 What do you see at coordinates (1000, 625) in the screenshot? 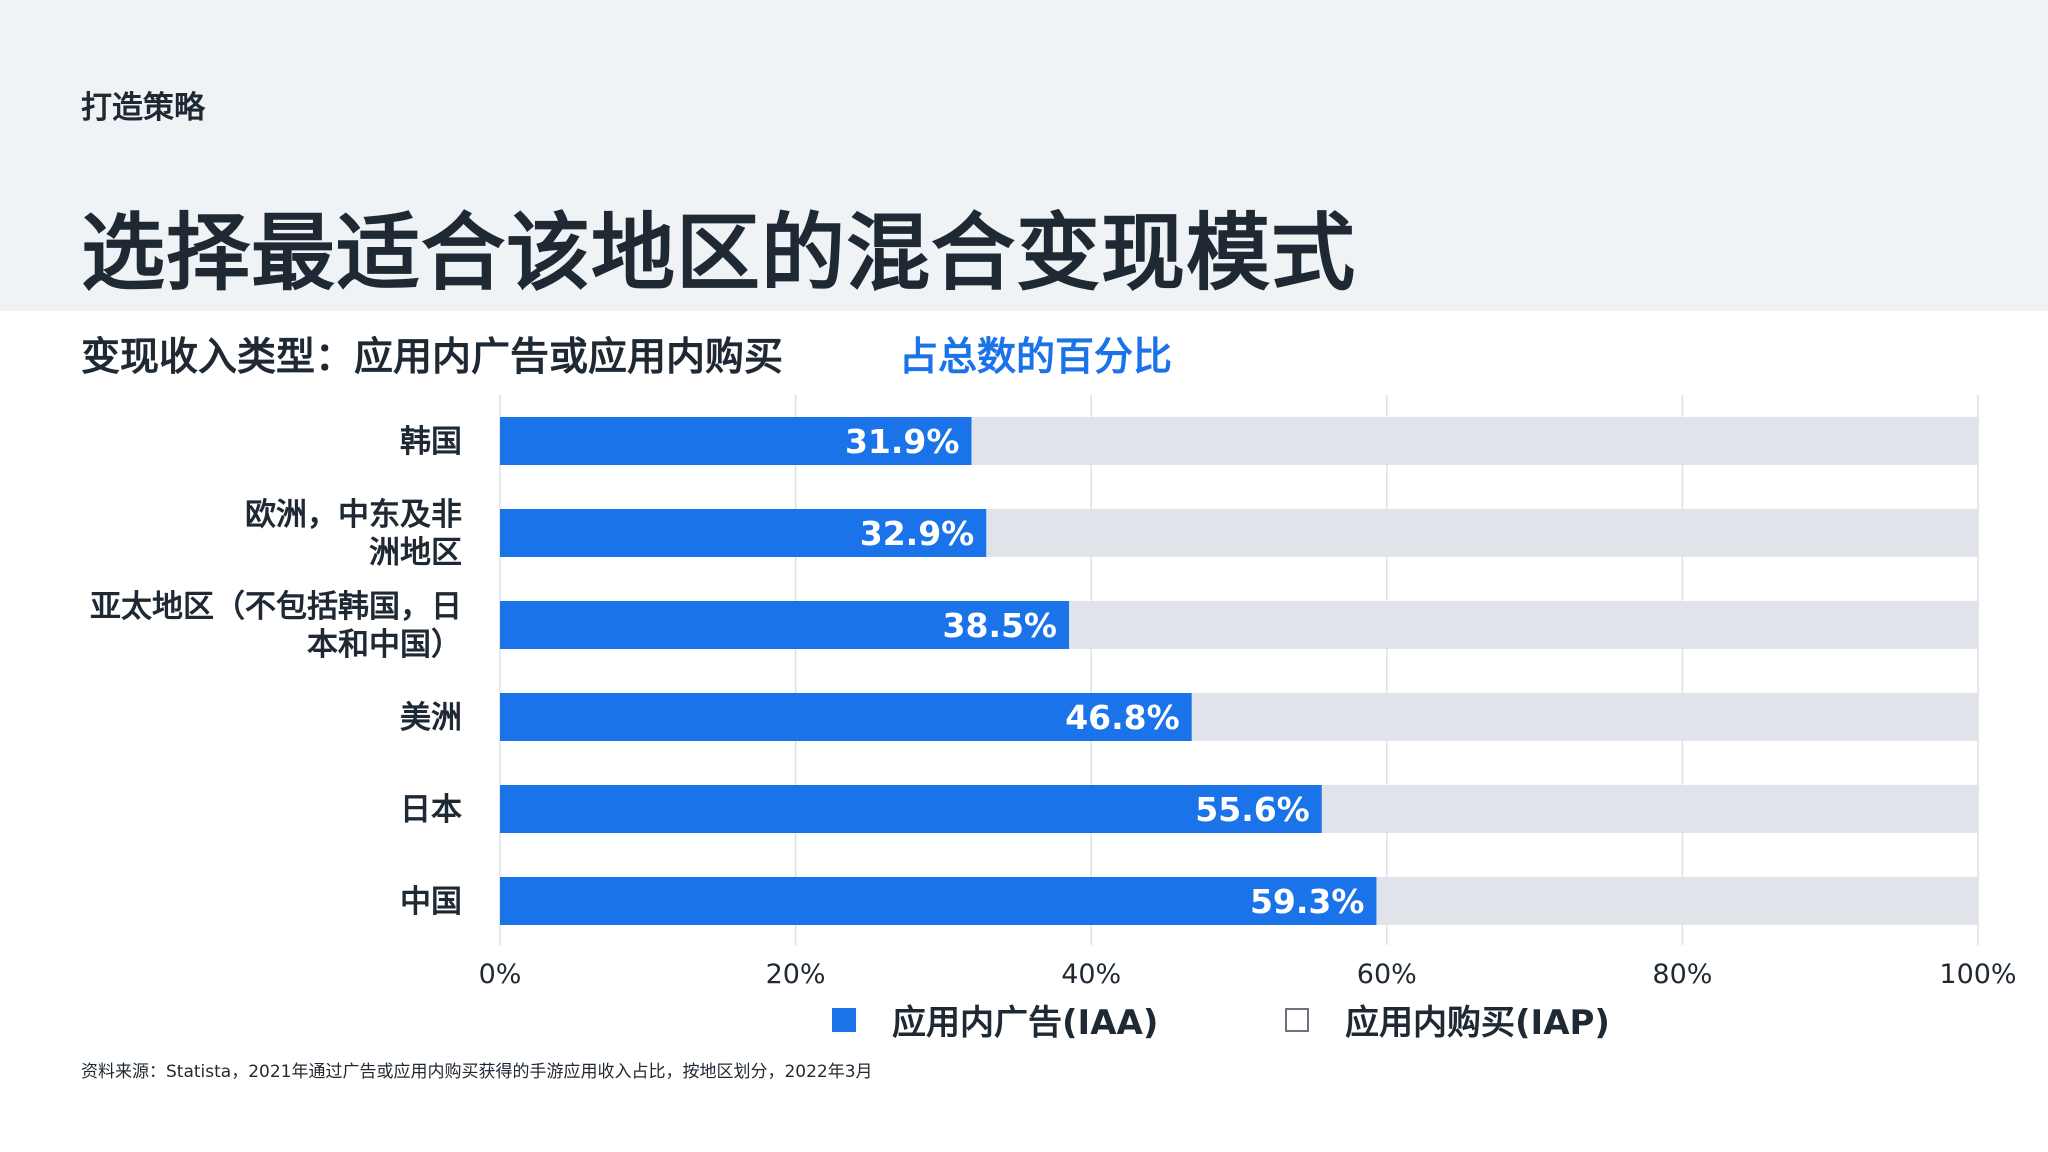
I see `bar-data-label: 38.5%` at bounding box center [1000, 625].